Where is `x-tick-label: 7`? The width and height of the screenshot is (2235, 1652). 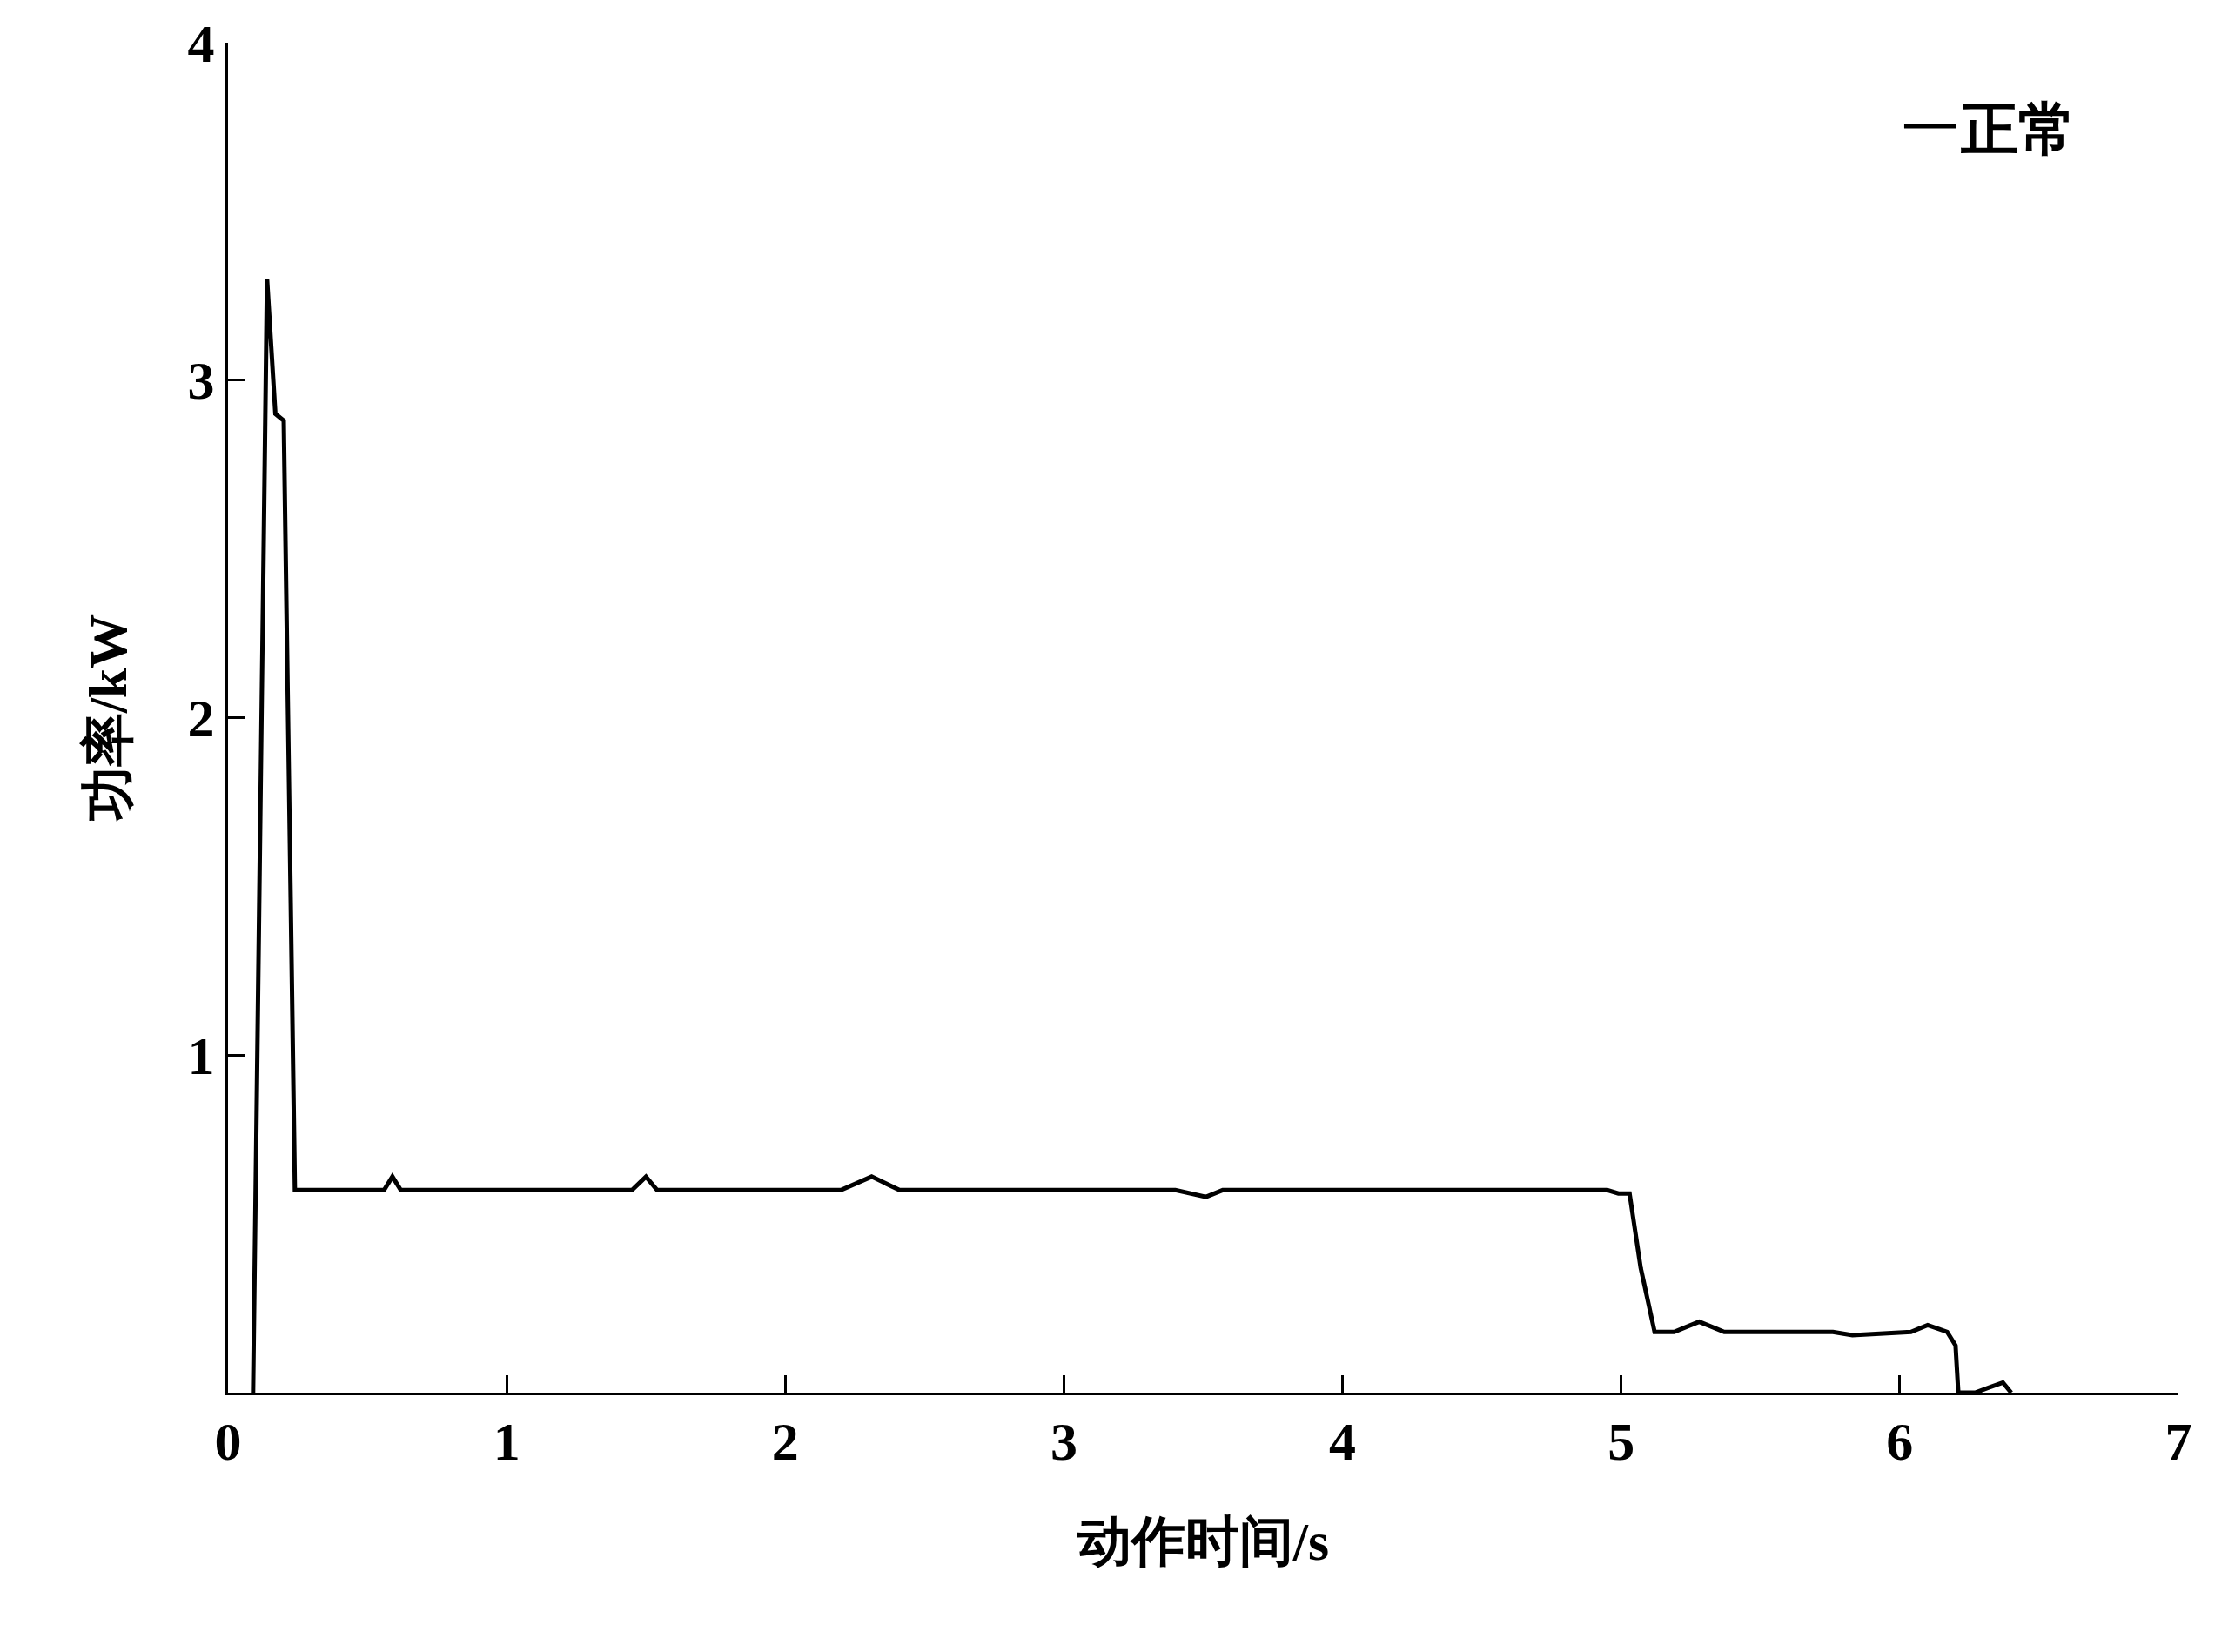 x-tick-label: 7 is located at coordinates (2178, 1442).